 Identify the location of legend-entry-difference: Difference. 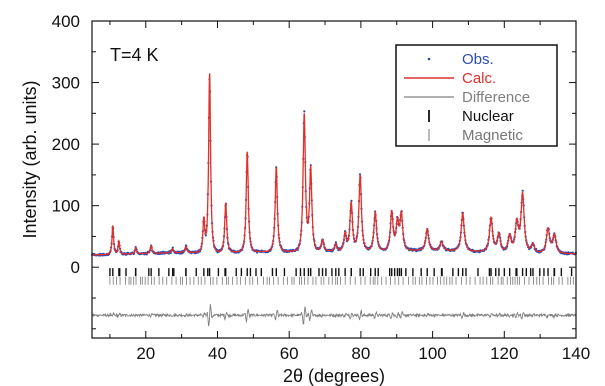
(467, 97).